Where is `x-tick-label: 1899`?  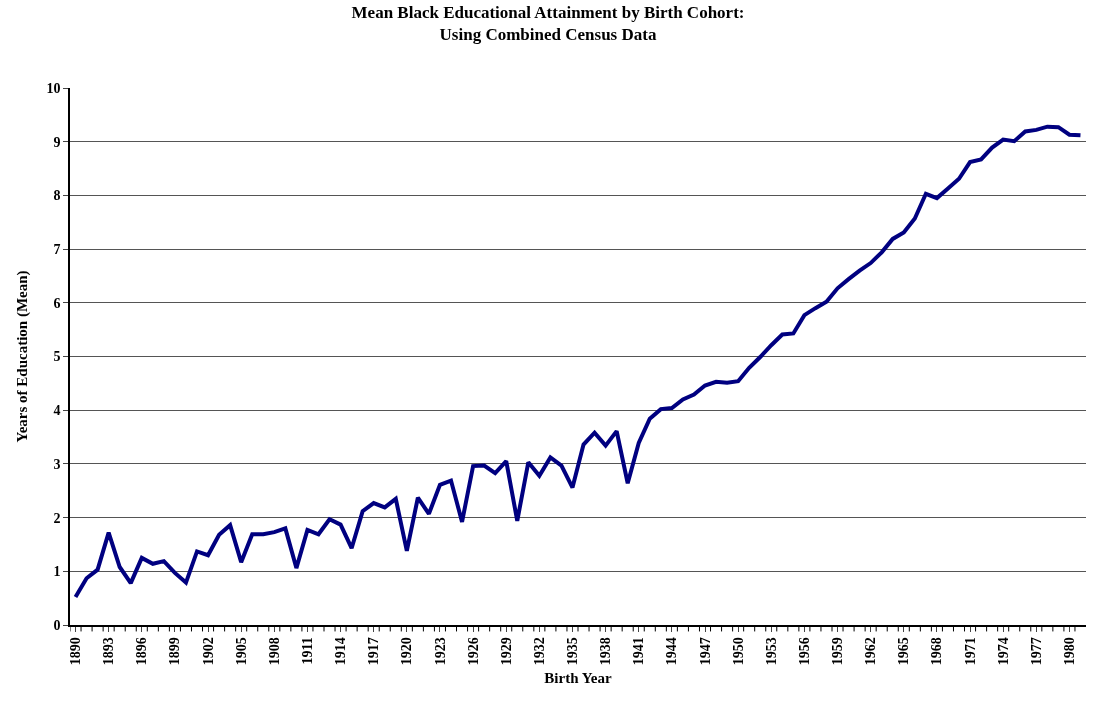
x-tick-label: 1899 is located at coordinates (175, 651).